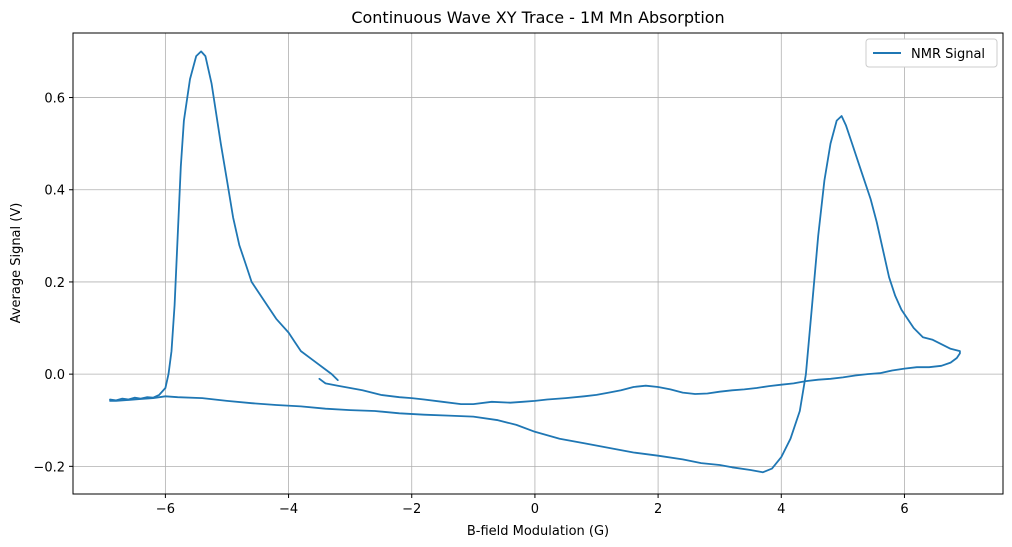 The width and height of the screenshot is (1012, 547). What do you see at coordinates (288, 509) in the screenshot?
I see `x-tick-label: −4` at bounding box center [288, 509].